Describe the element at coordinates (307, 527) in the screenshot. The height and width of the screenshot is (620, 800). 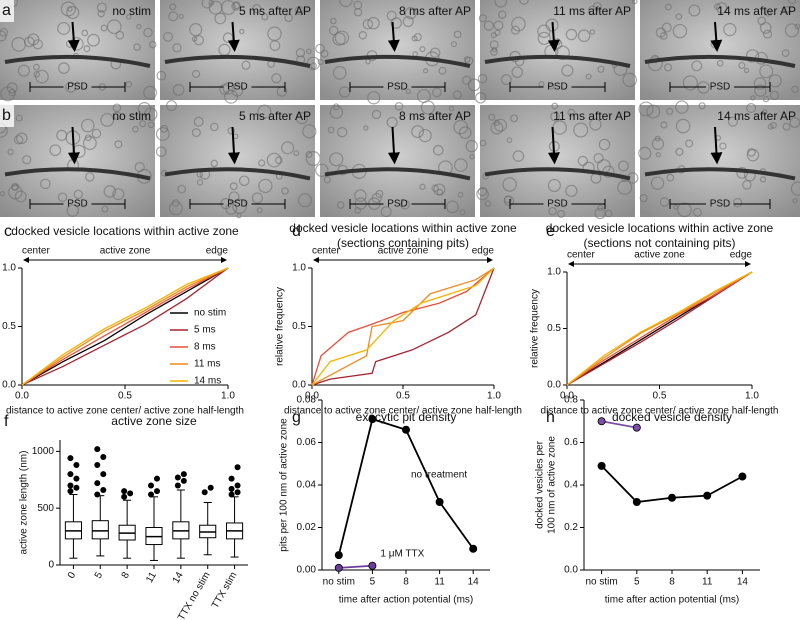
I see `y-tick-label: 0.02` at that location.